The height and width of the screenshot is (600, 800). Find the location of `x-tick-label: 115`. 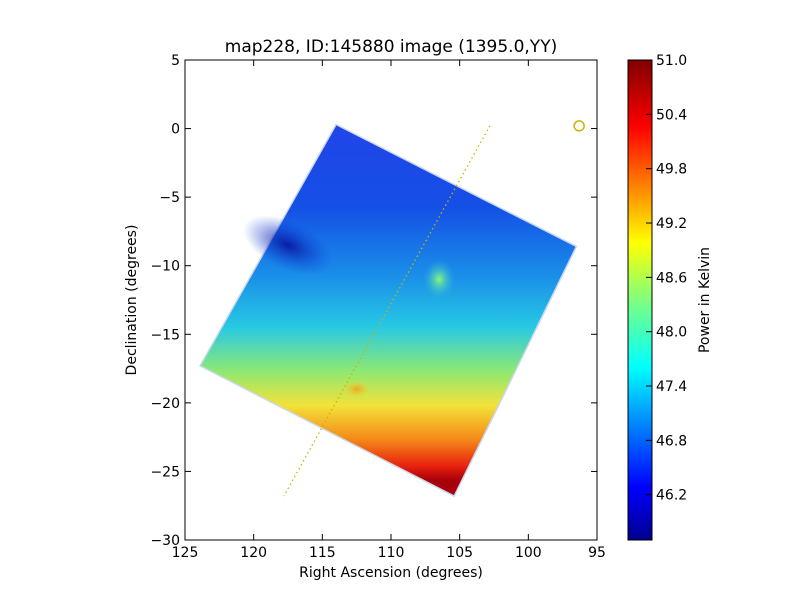

x-tick-label: 115 is located at coordinates (322, 553).